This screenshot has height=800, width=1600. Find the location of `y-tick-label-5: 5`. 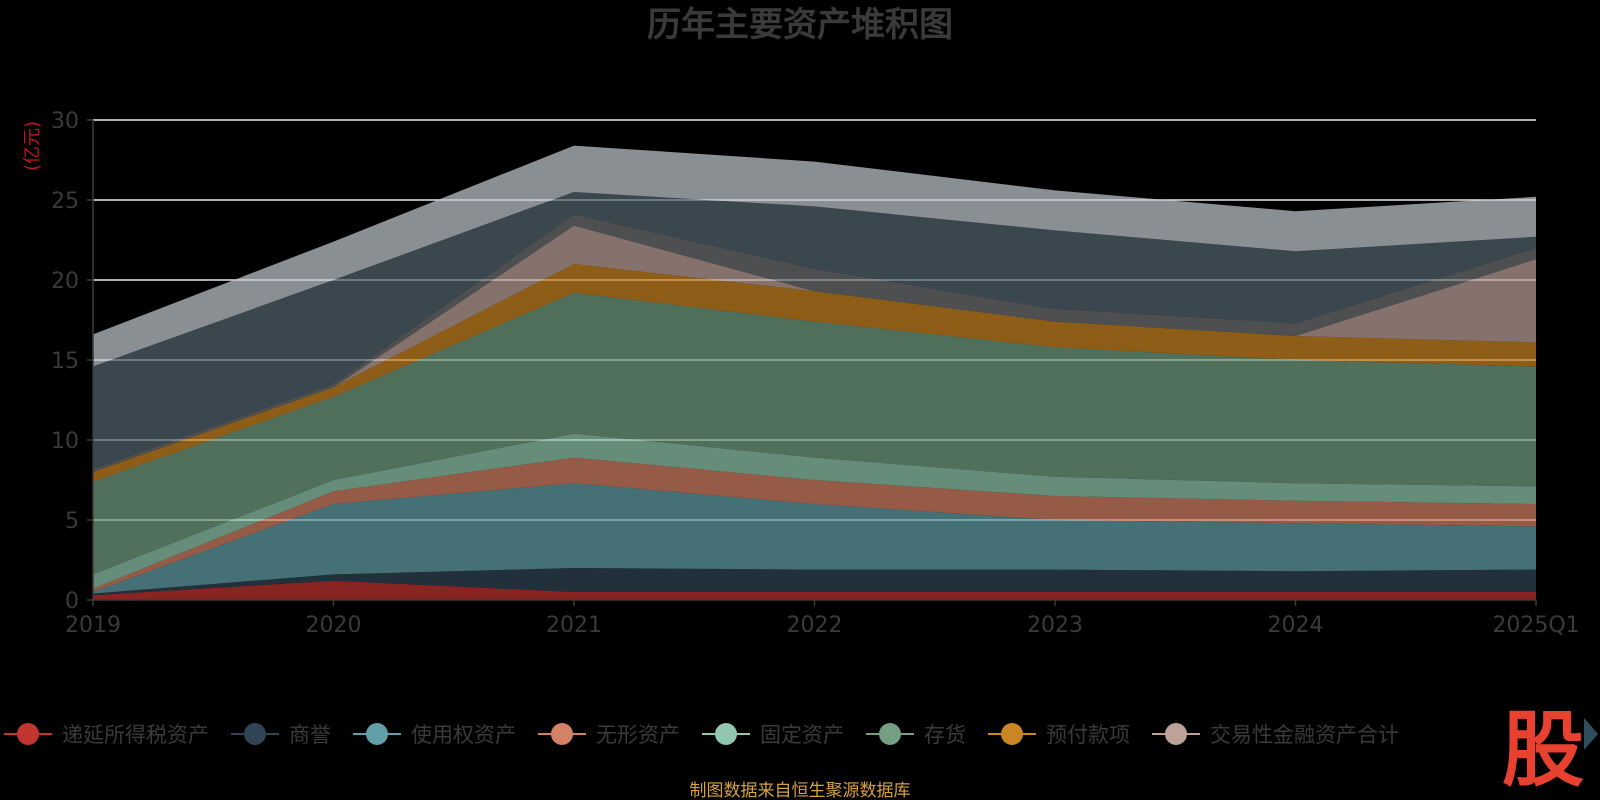

y-tick-label-5: 5 is located at coordinates (72, 521).